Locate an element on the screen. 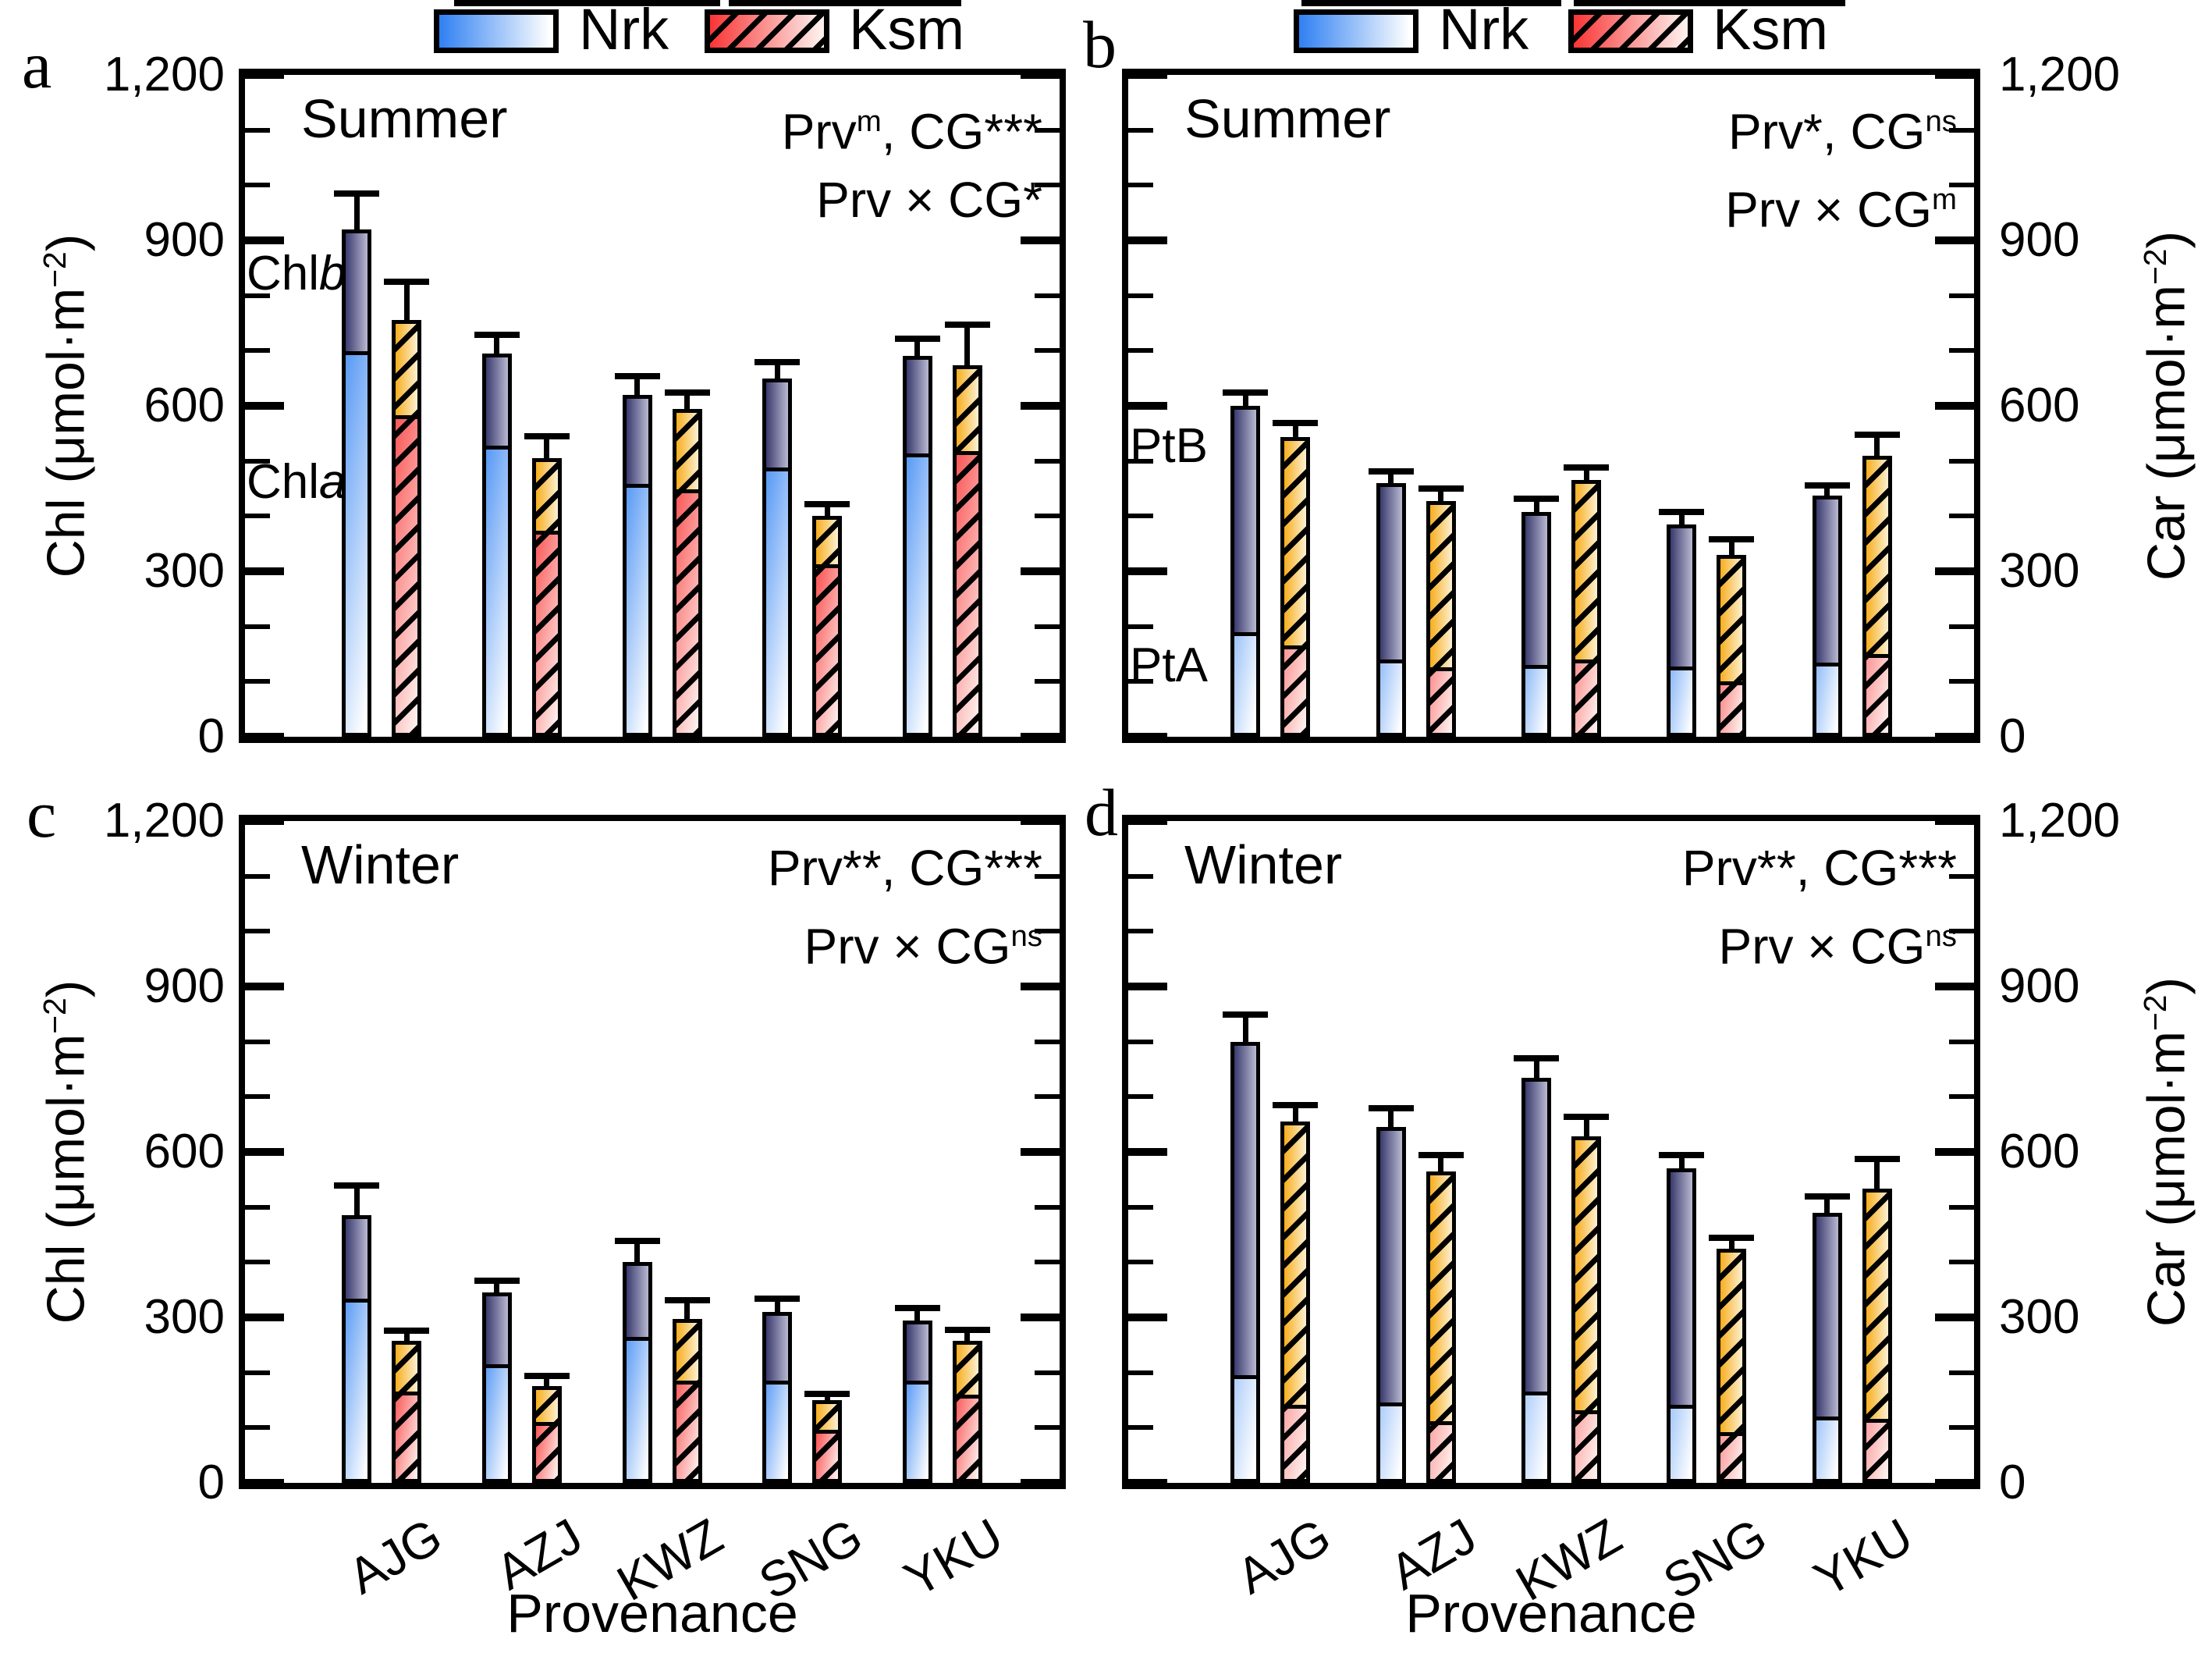  bar-a-KWZ-Ksm is located at coordinates (687, 572).